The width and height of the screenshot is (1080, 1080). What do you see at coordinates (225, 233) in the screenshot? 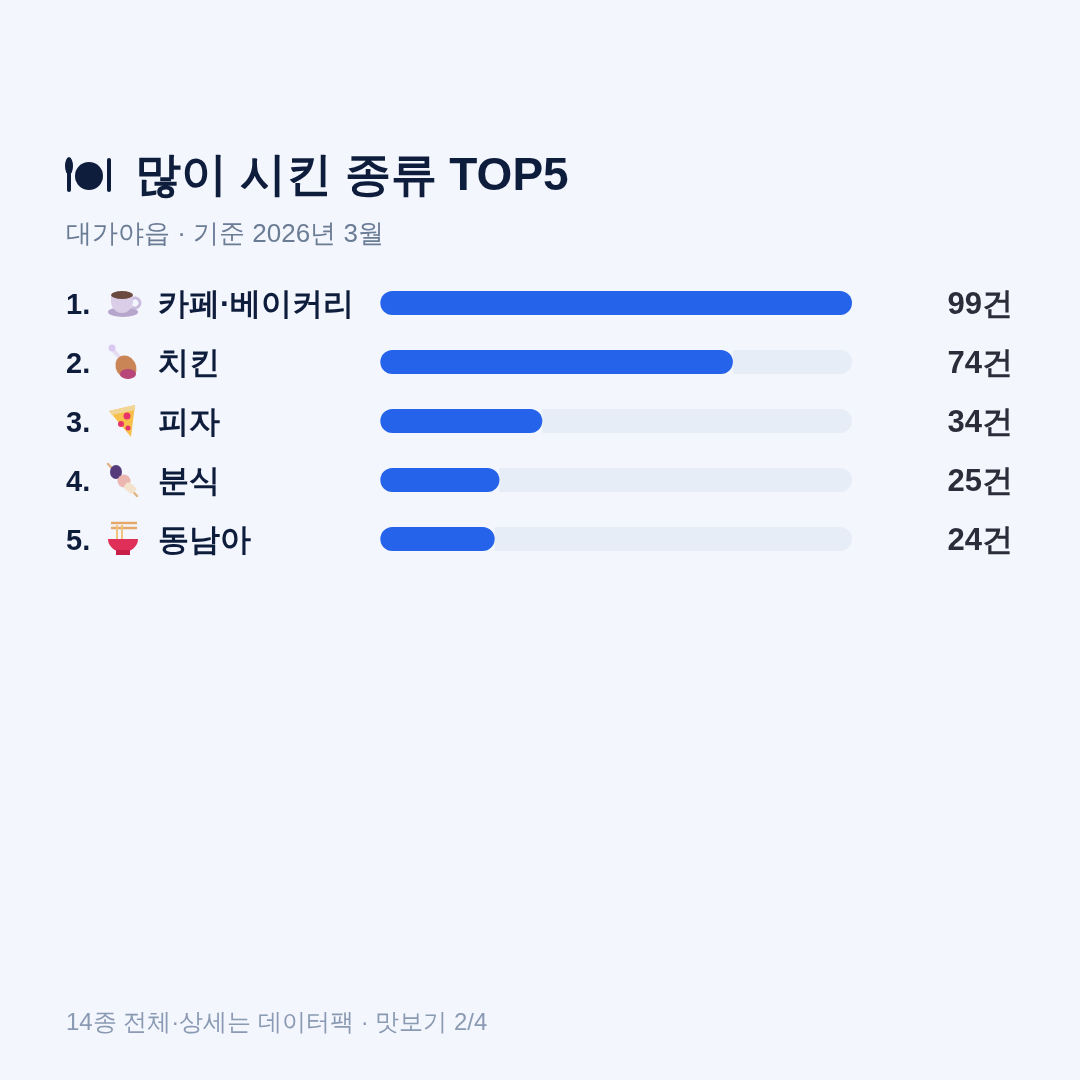
I see `subtitle: 대가야읍 · 기준 2026년 3월` at bounding box center [225, 233].